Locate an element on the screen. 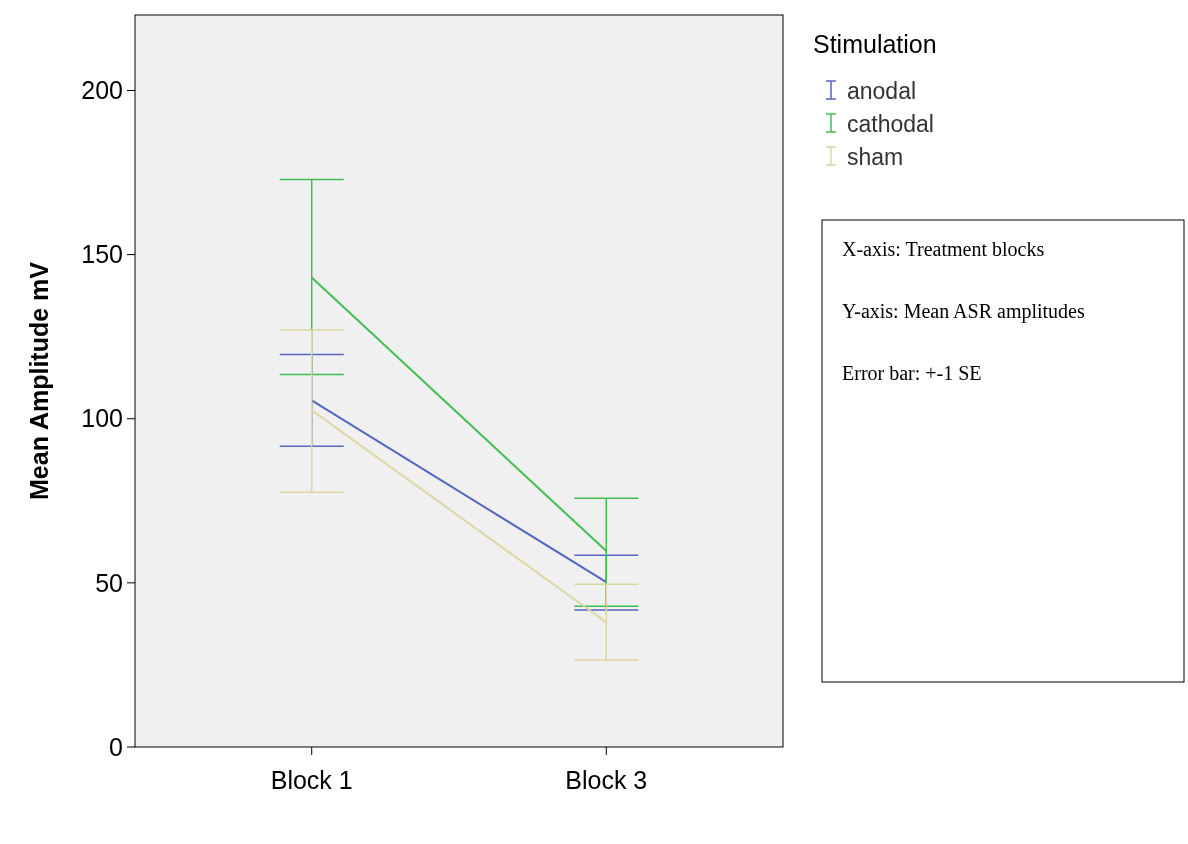  legend-label: sham is located at coordinates (875, 157).